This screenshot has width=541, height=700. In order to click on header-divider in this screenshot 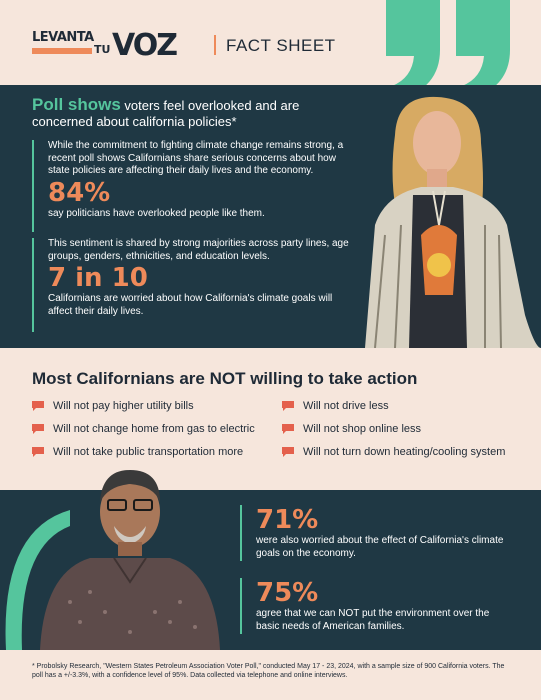, I will do `click(215, 45)`.